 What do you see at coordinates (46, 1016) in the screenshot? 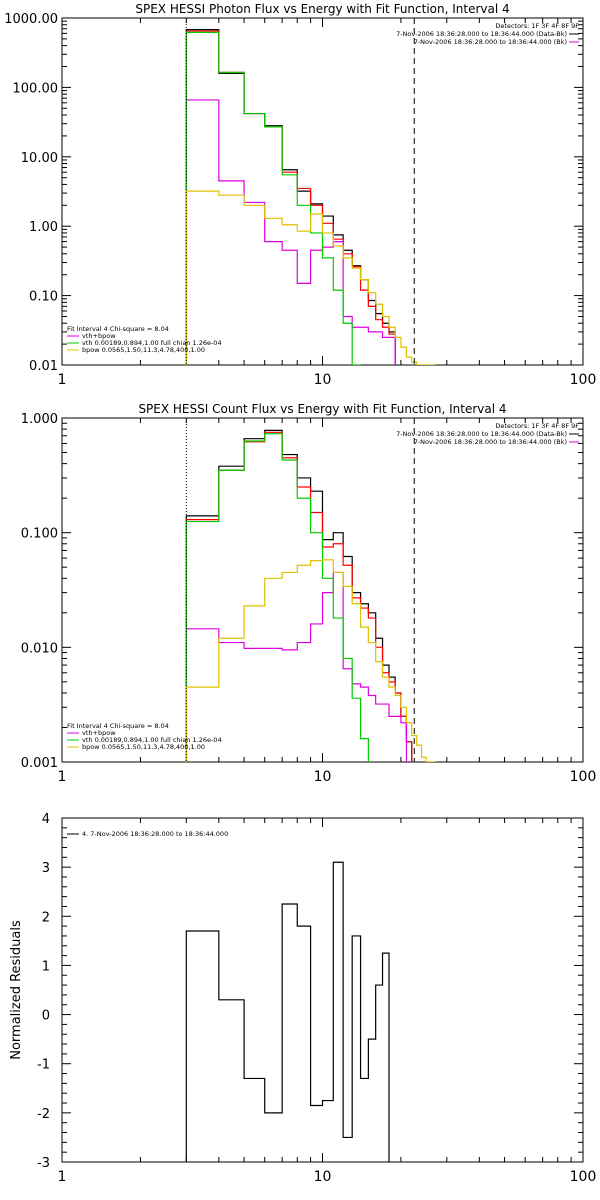
I see `y-tick-label: 0` at bounding box center [46, 1016].